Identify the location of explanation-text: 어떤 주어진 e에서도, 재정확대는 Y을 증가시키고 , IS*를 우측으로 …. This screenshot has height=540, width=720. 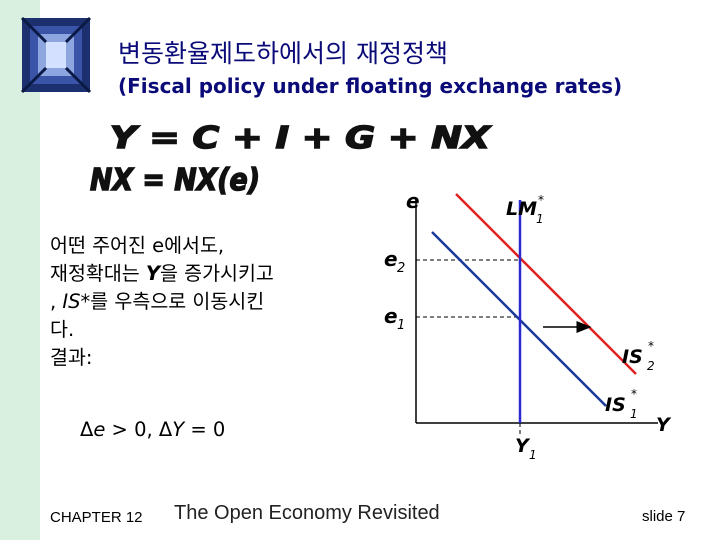
(162, 302).